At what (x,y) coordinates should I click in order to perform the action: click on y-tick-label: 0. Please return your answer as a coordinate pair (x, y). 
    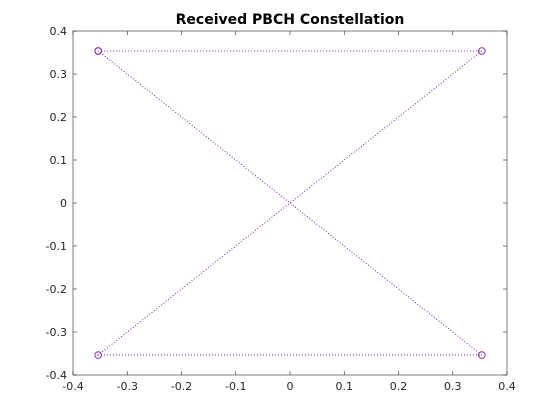
    Looking at the image, I should click on (63, 203).